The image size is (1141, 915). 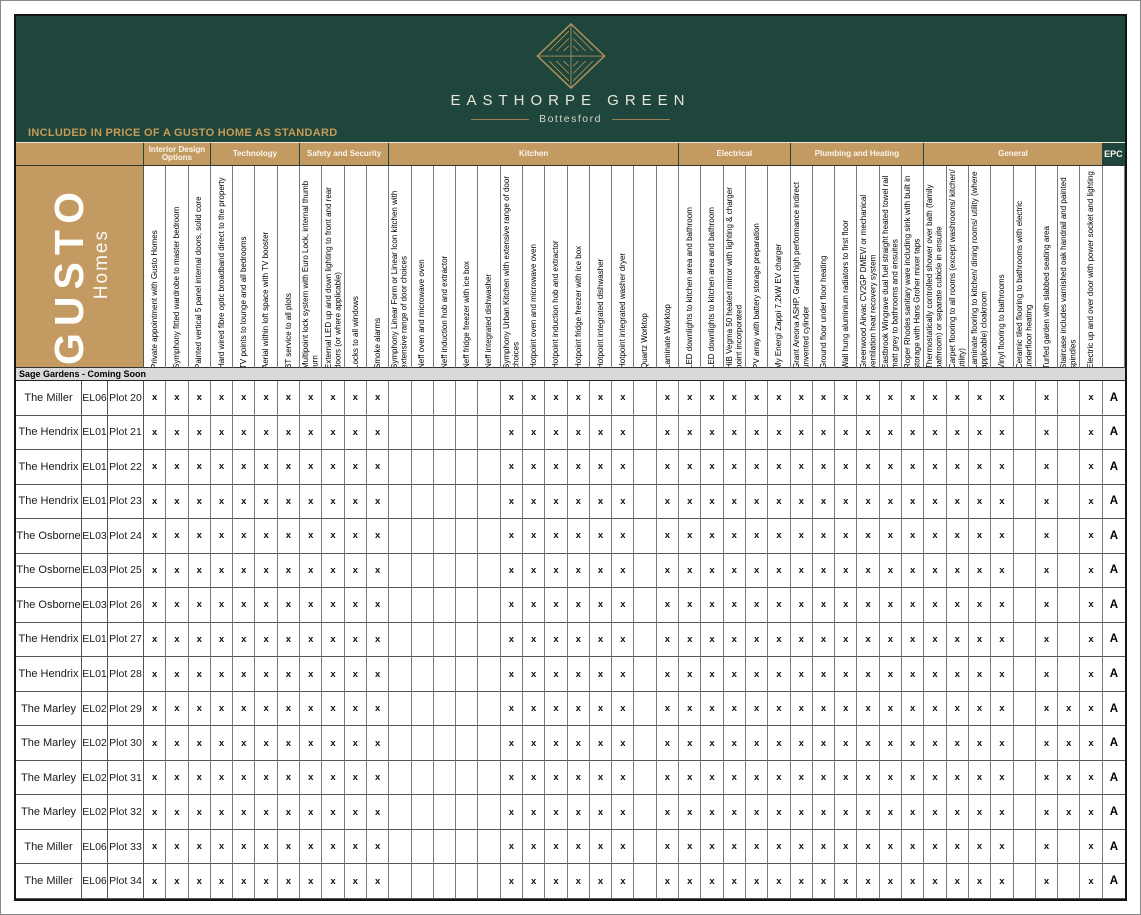 I want to click on epc-cell: A, so click(x=1113, y=812).